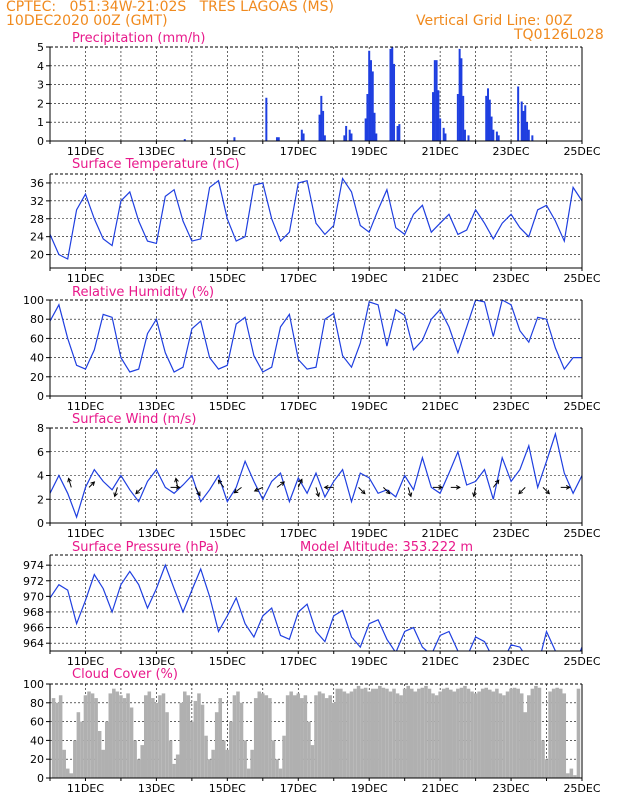  Describe the element at coordinates (369, 661) in the screenshot. I see `x-tick-label-4-4: 19DEC` at that location.